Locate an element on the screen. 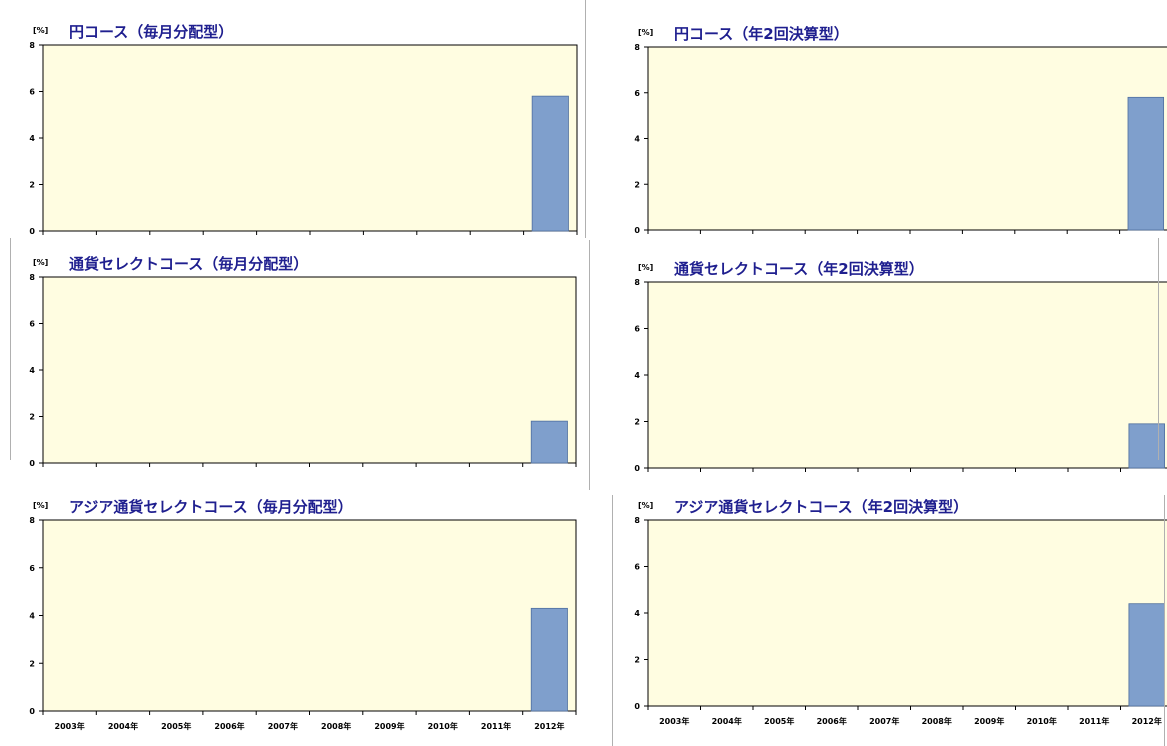 The height and width of the screenshot is (746, 1167). chart-title: 通貨セレクトコース（毎月分配型） is located at coordinates (188, 264).